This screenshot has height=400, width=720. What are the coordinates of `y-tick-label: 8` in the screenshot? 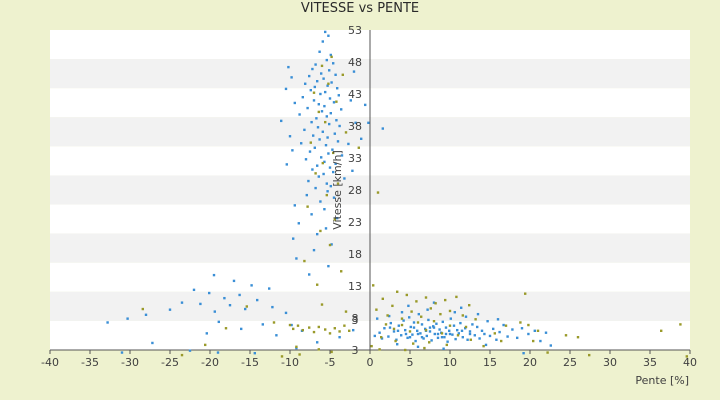 It's located at (355, 318).